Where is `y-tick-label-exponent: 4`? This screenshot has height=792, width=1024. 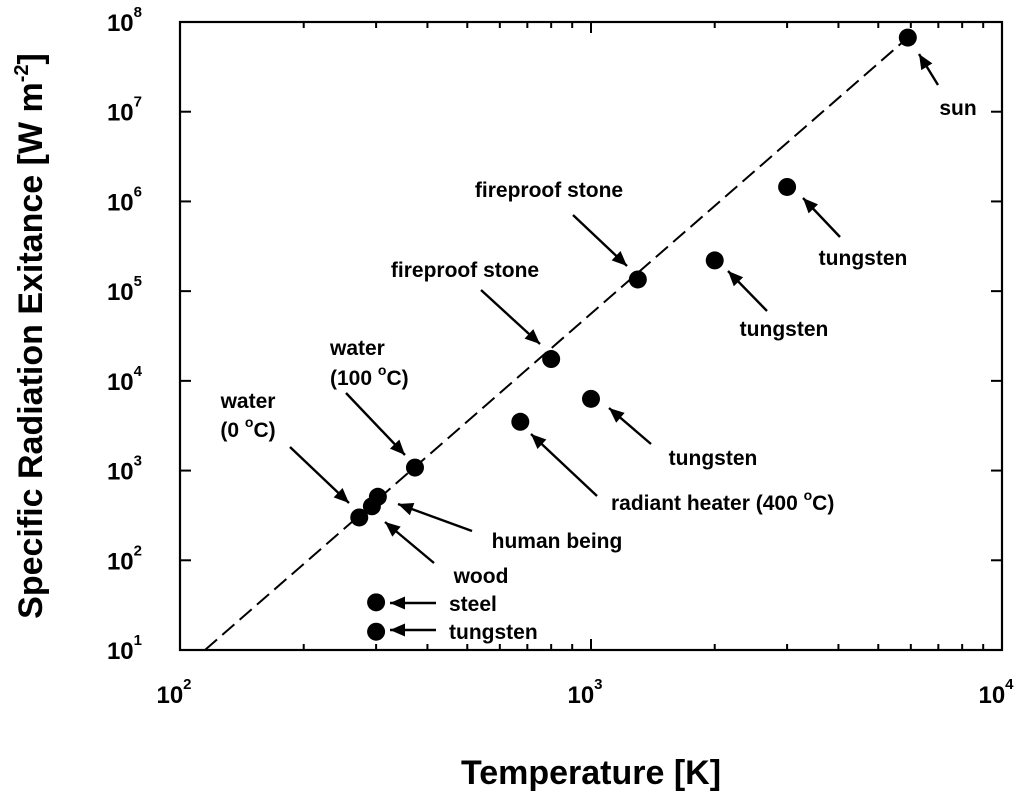
y-tick-label-exponent: 4 is located at coordinates (138, 371).